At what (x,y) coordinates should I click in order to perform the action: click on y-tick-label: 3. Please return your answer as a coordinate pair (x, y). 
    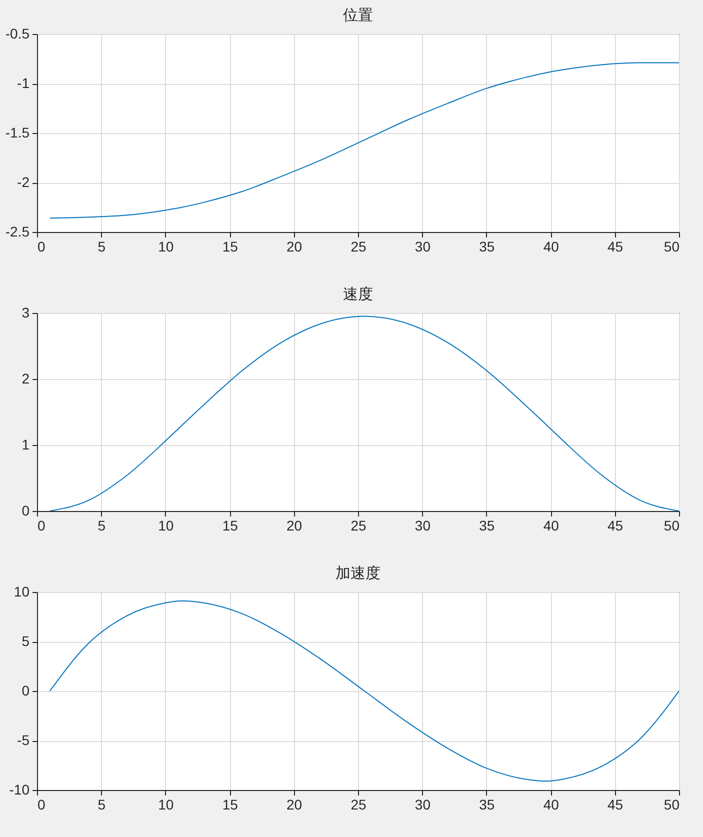
    Looking at the image, I should click on (26, 312).